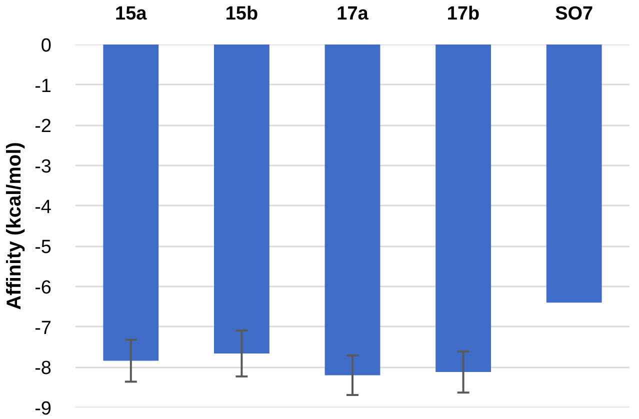 Image resolution: width=639 pixels, height=419 pixels. Describe the element at coordinates (241, 14) in the screenshot. I see `x-tick-label: 15b` at that location.